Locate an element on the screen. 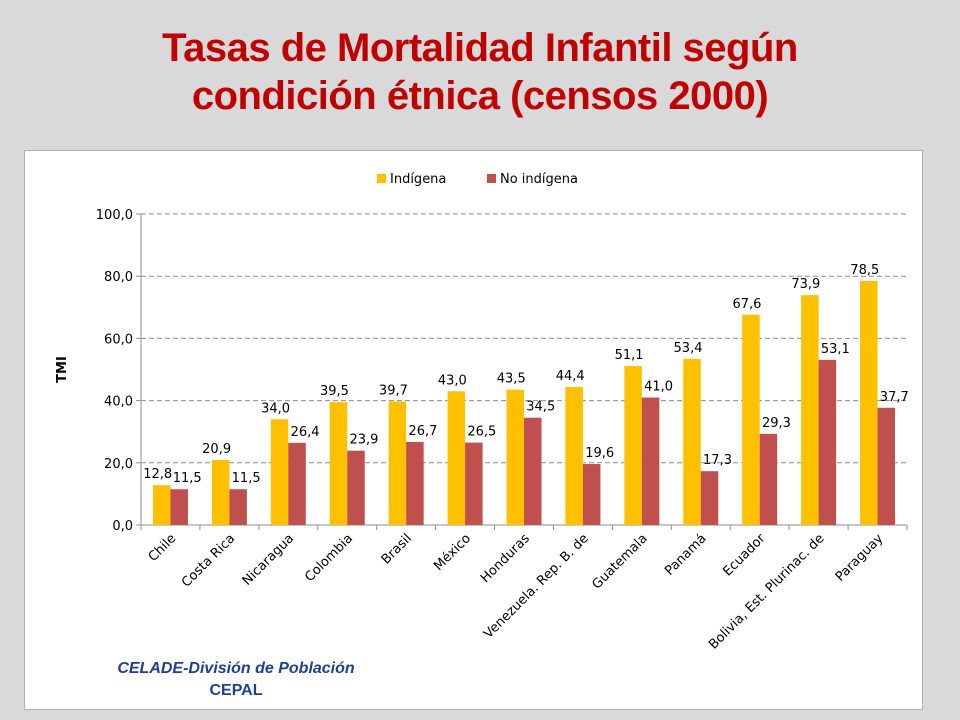  source-credit: CELADE-División de Población CEPAL is located at coordinates (236, 680).